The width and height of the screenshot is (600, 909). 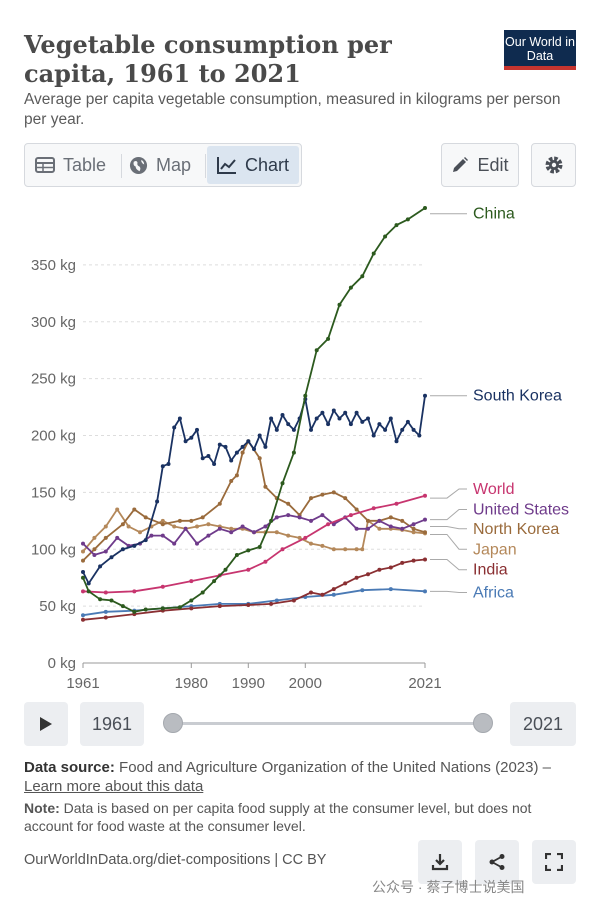 What do you see at coordinates (42, 808) in the screenshot?
I see `note-label: Note:` at bounding box center [42, 808].